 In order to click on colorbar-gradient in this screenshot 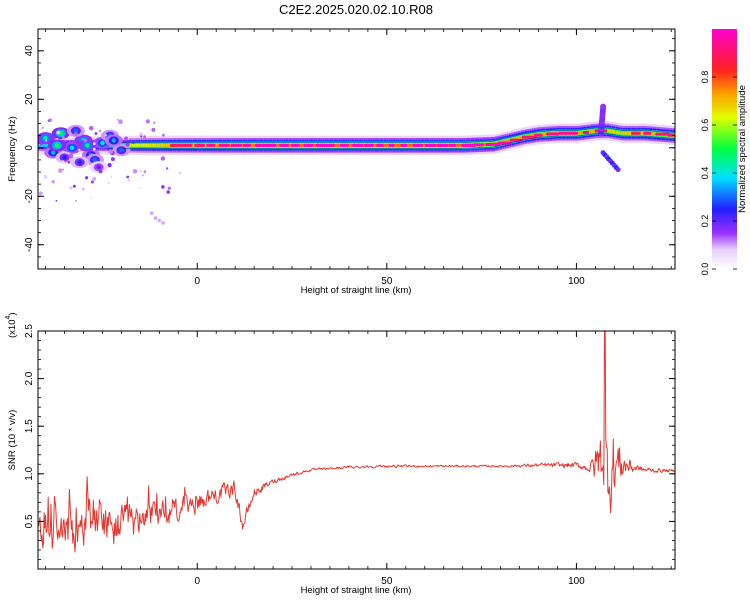, I will do `click(724, 149)`.